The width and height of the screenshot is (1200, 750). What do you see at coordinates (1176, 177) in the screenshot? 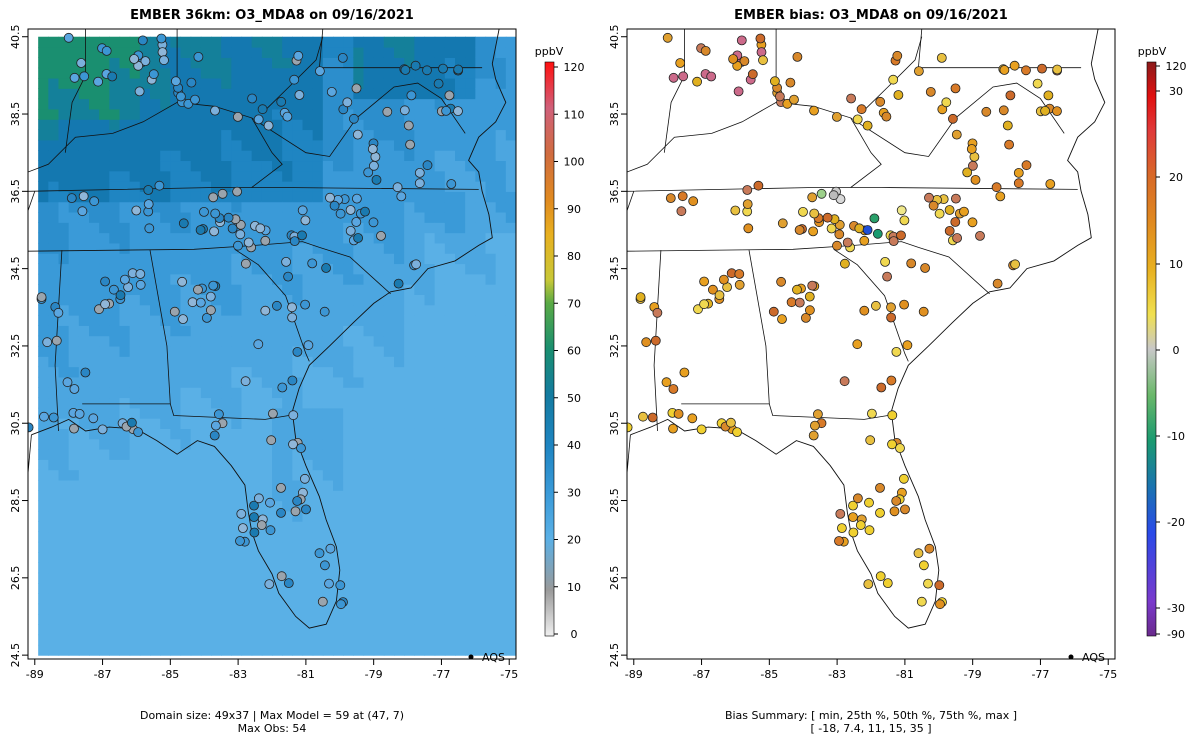
I see `colorbar-tick-label: 20` at bounding box center [1176, 177].